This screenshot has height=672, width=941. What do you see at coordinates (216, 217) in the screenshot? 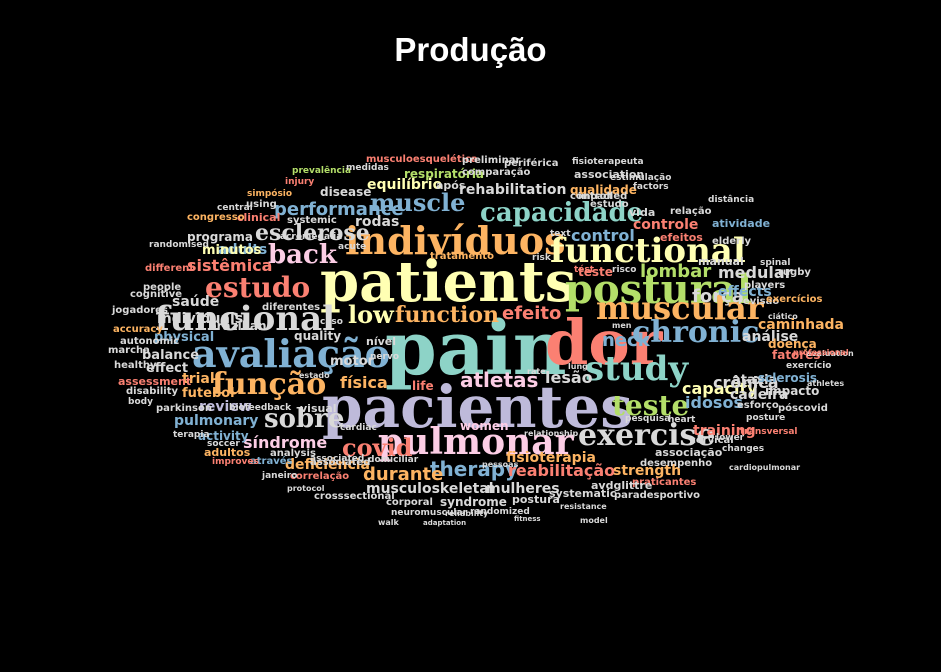
I see `cloud-word: congresso` at bounding box center [216, 217].